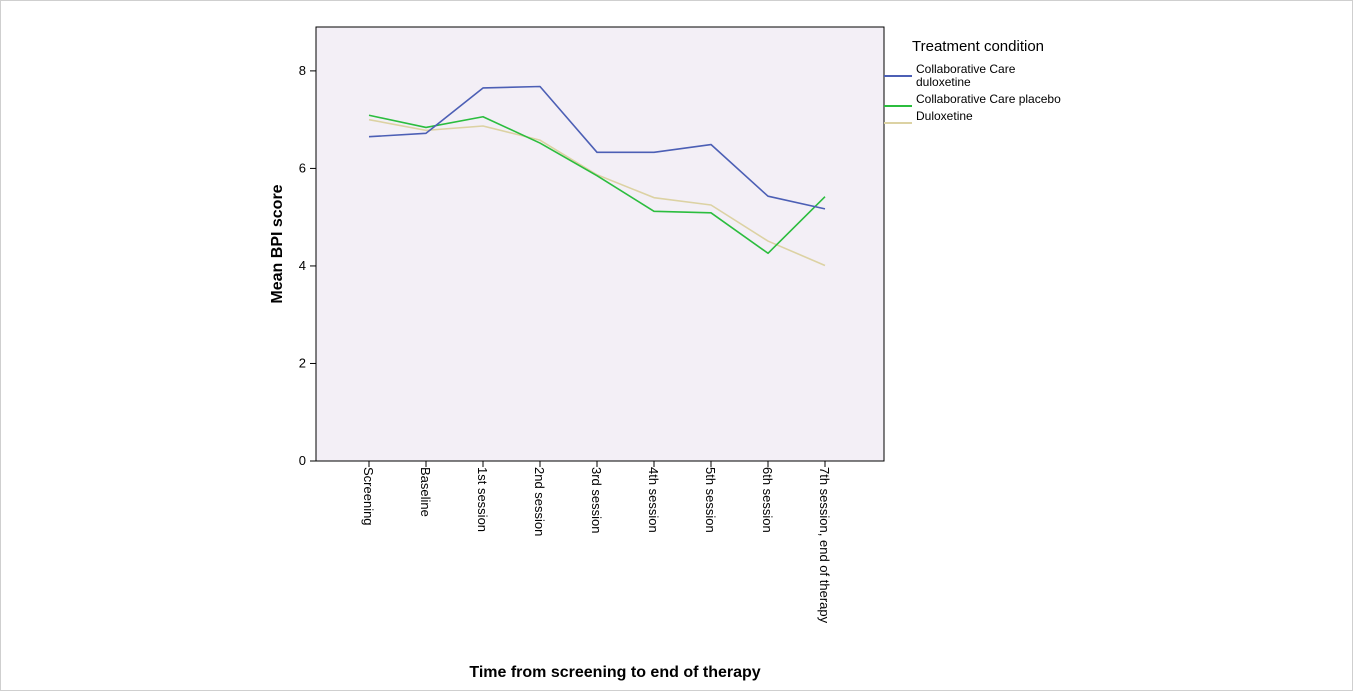 The image size is (1353, 691). I want to click on y-tick-label: 0, so click(302, 460).